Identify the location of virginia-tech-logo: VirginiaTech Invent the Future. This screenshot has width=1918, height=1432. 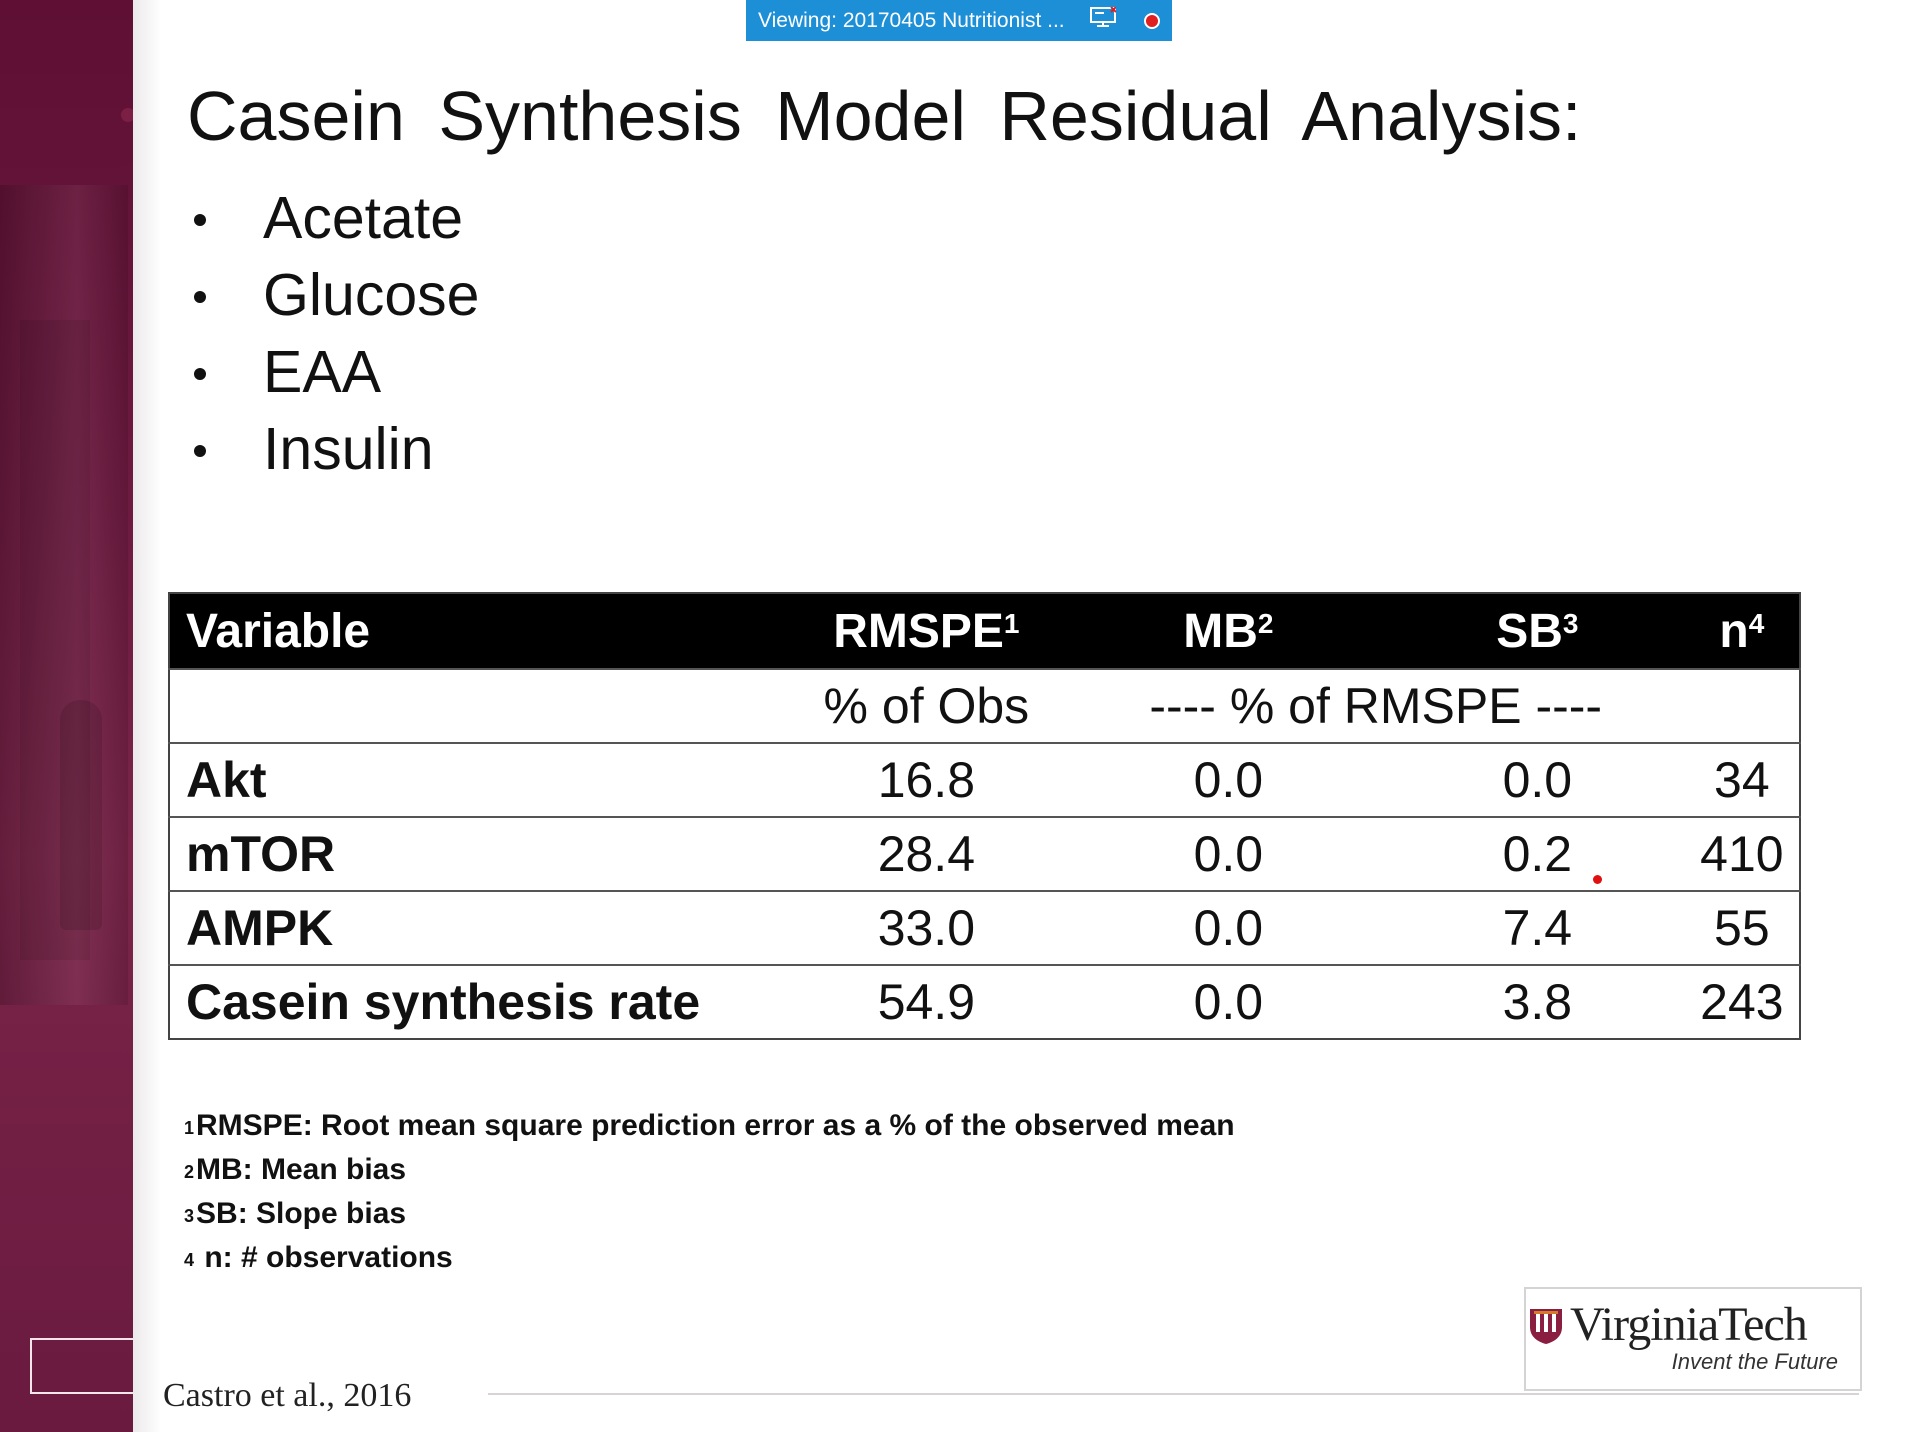
(1693, 1339).